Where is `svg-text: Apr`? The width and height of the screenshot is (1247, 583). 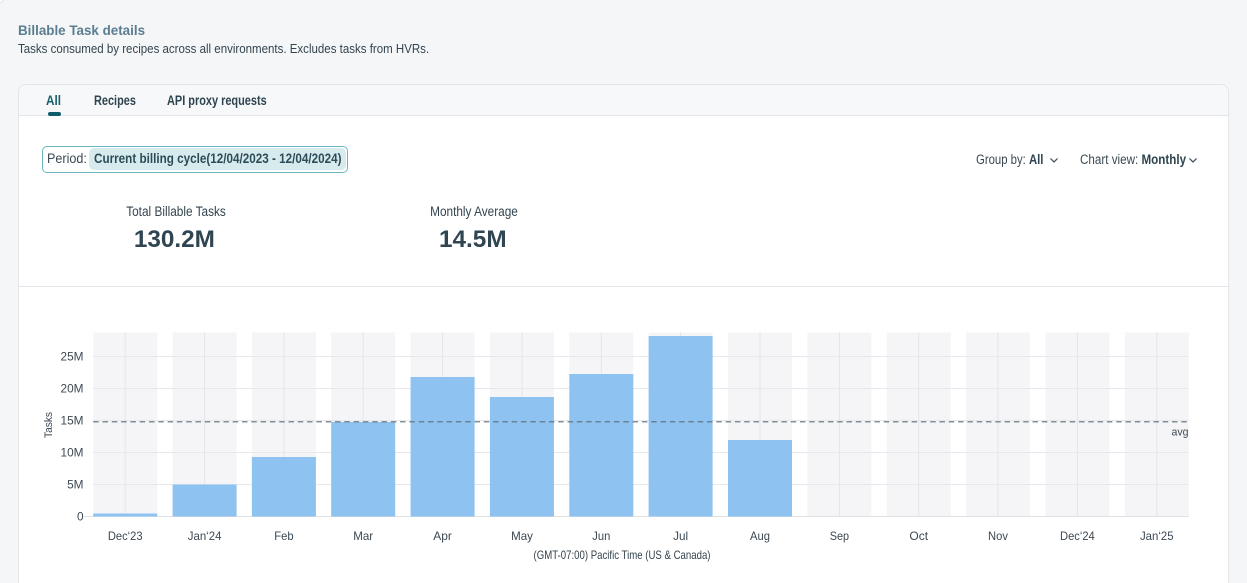 svg-text: Apr is located at coordinates (442, 536).